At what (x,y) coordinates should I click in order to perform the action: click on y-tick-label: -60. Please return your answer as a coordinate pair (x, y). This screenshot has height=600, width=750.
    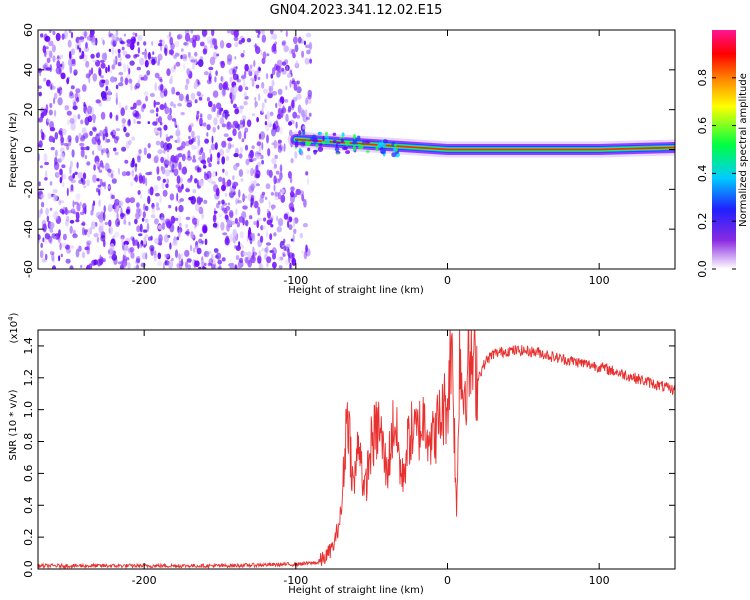
    Looking at the image, I should click on (28, 269).